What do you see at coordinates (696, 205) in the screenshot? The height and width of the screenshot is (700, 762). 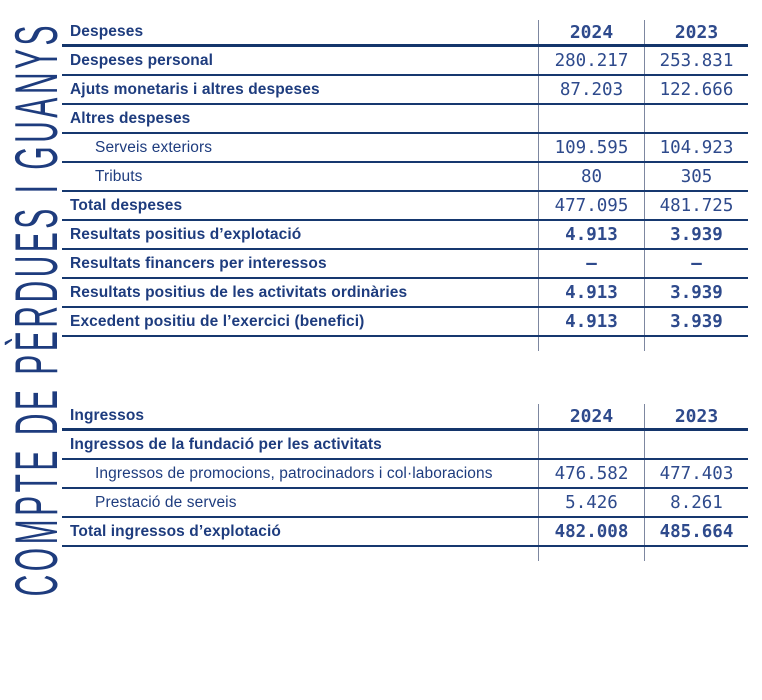 I see `value-2023: 481.725` at bounding box center [696, 205].